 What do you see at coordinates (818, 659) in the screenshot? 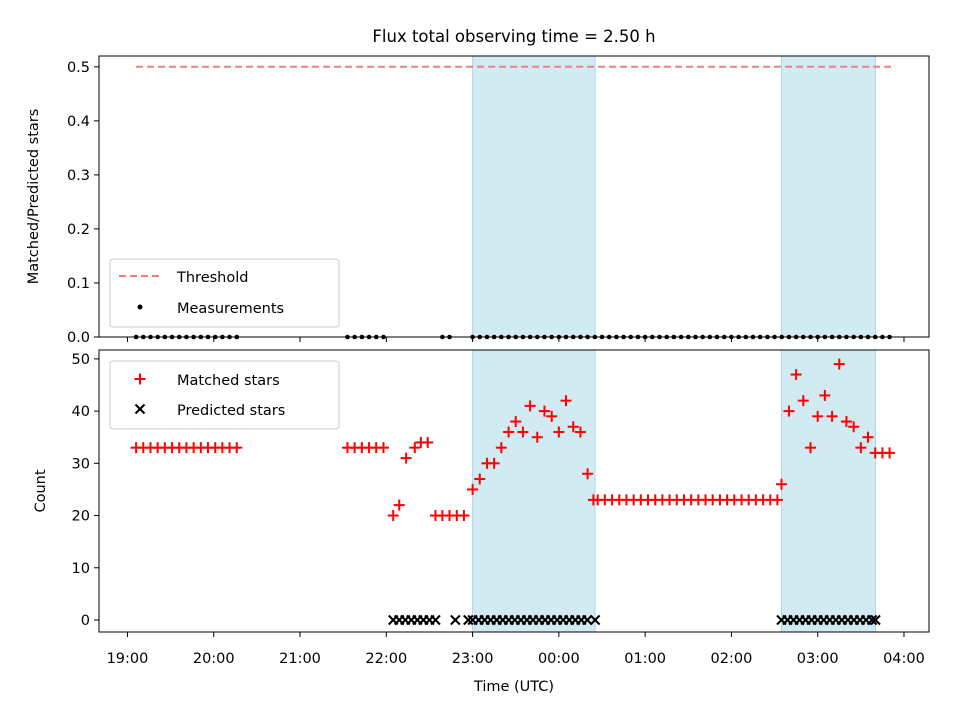
I see `x-tick-label: 03:00` at bounding box center [818, 659].